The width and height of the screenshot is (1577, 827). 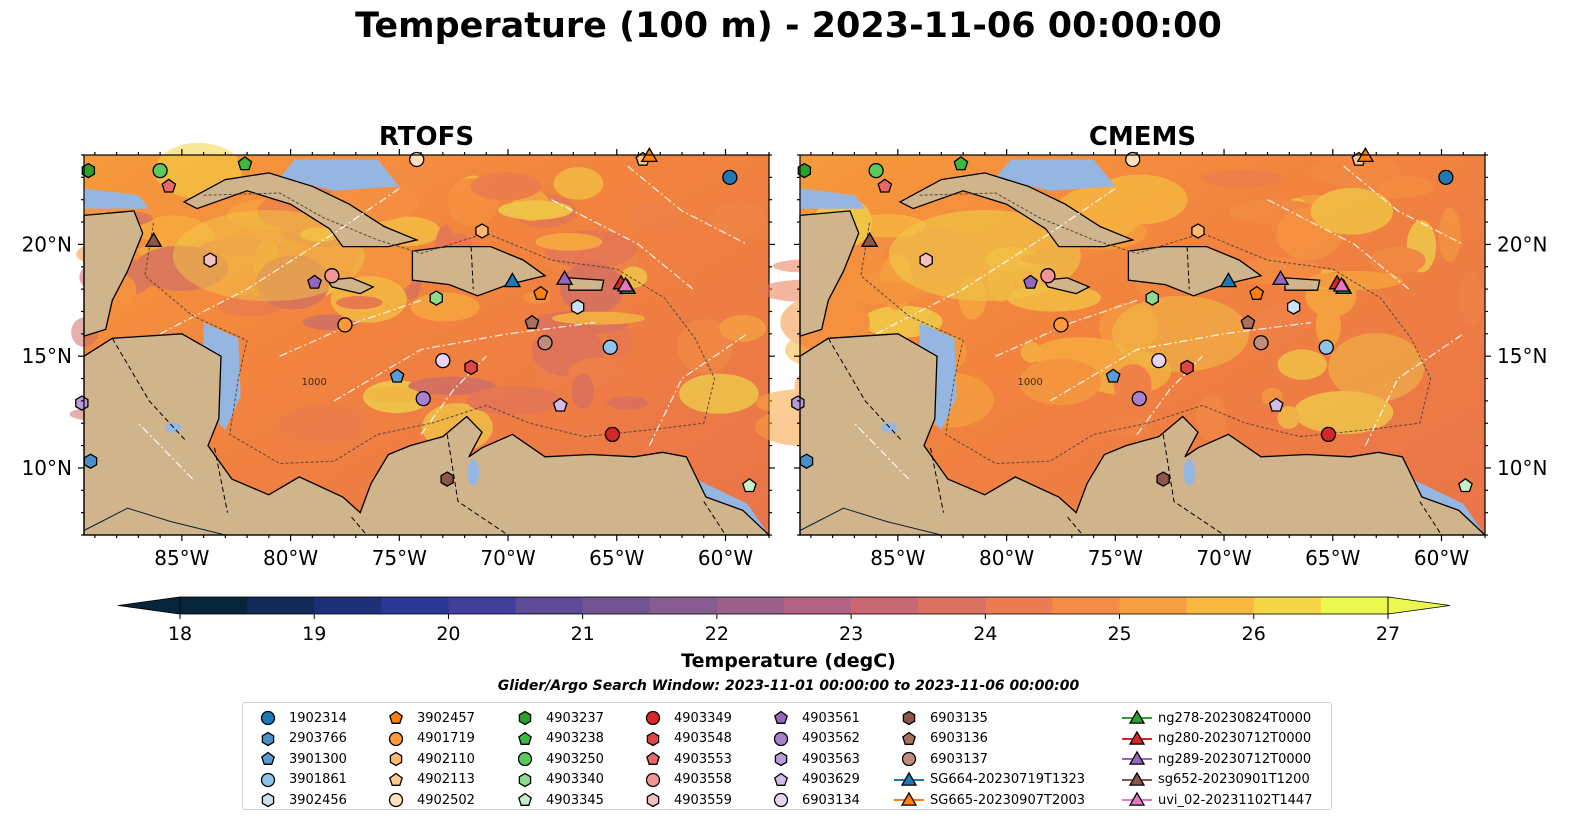 I want to click on x-tick-label: 80°W, so click(x=1006, y=558).